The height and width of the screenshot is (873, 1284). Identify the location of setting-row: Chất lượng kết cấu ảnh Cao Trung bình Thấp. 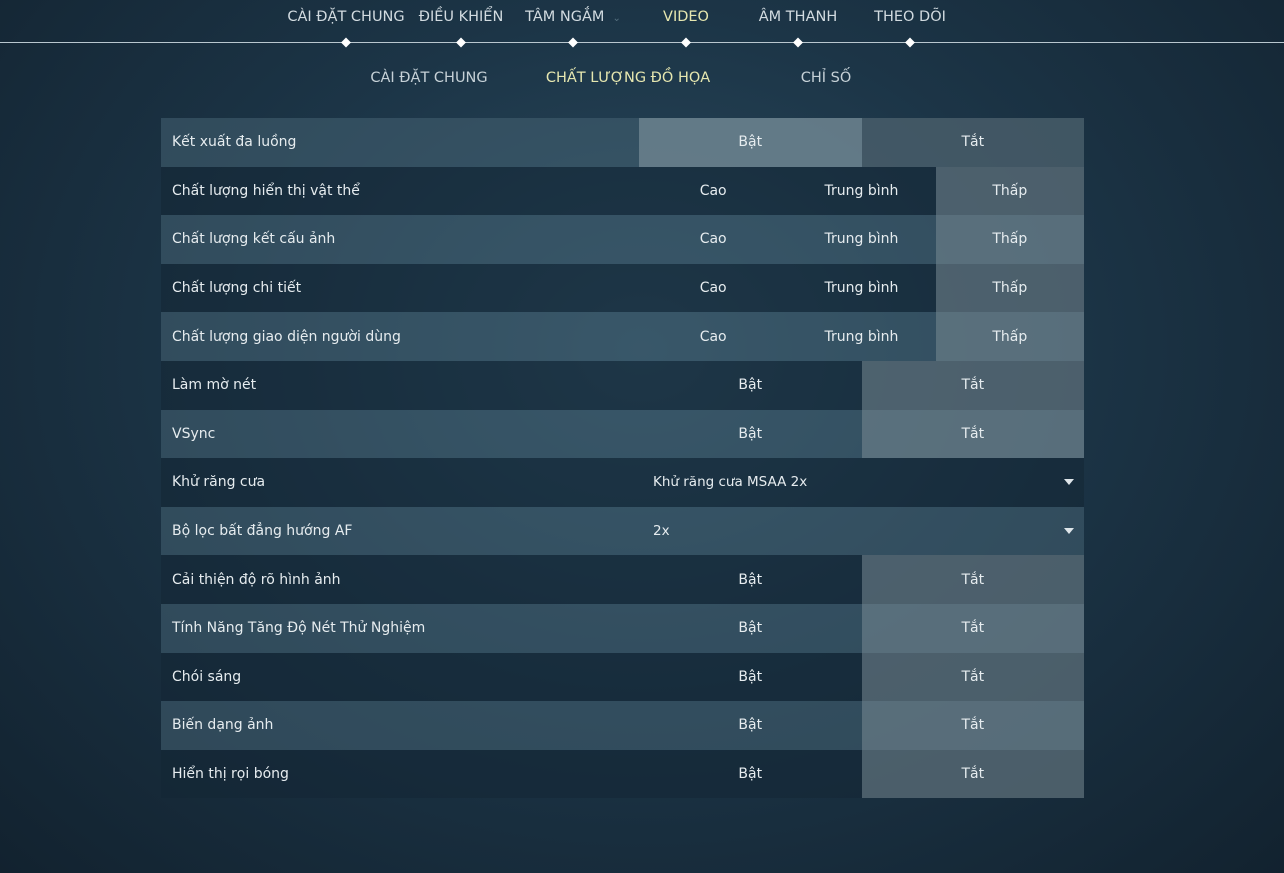
(622, 239).